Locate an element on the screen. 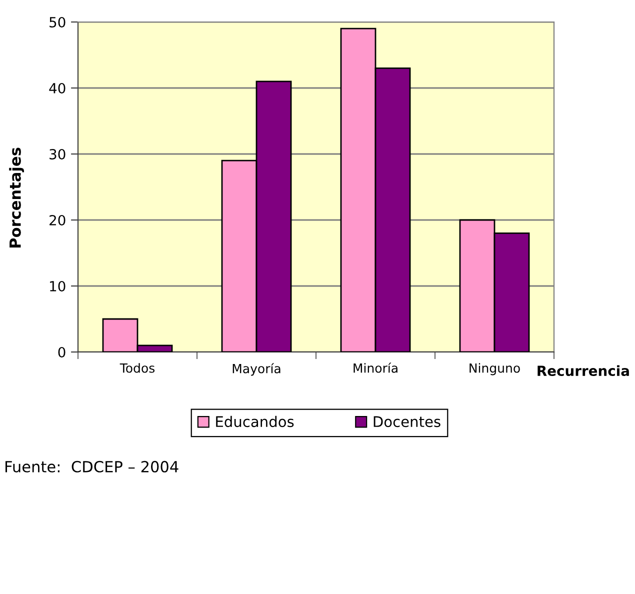 The width and height of the screenshot is (635, 594). y-tick-label: 20 is located at coordinates (58, 220).